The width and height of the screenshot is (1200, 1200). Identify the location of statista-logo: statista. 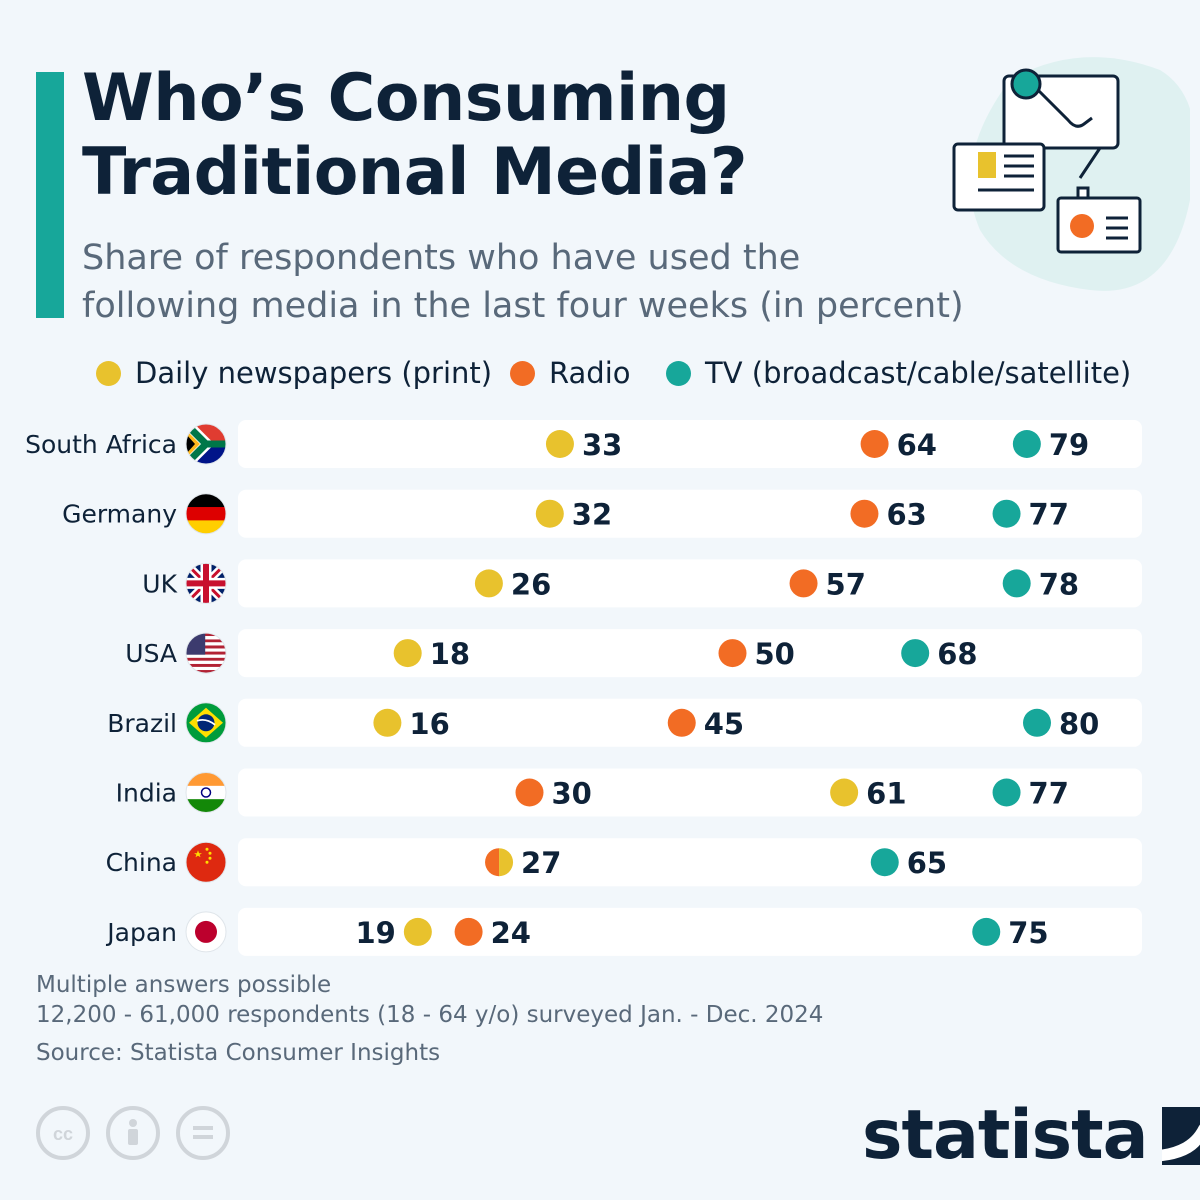
(1031, 1136).